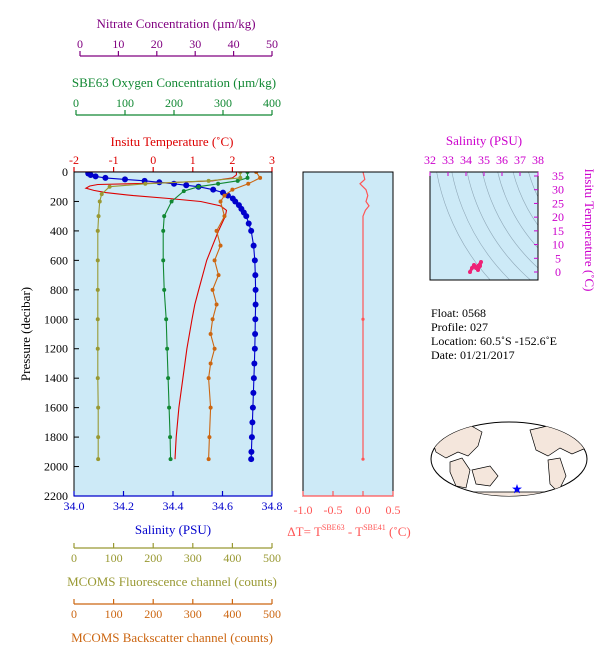 The image size is (608, 662). Describe the element at coordinates (173, 506) in the screenshot. I see `salinity-axis-tick-label: 34.4` at that location.